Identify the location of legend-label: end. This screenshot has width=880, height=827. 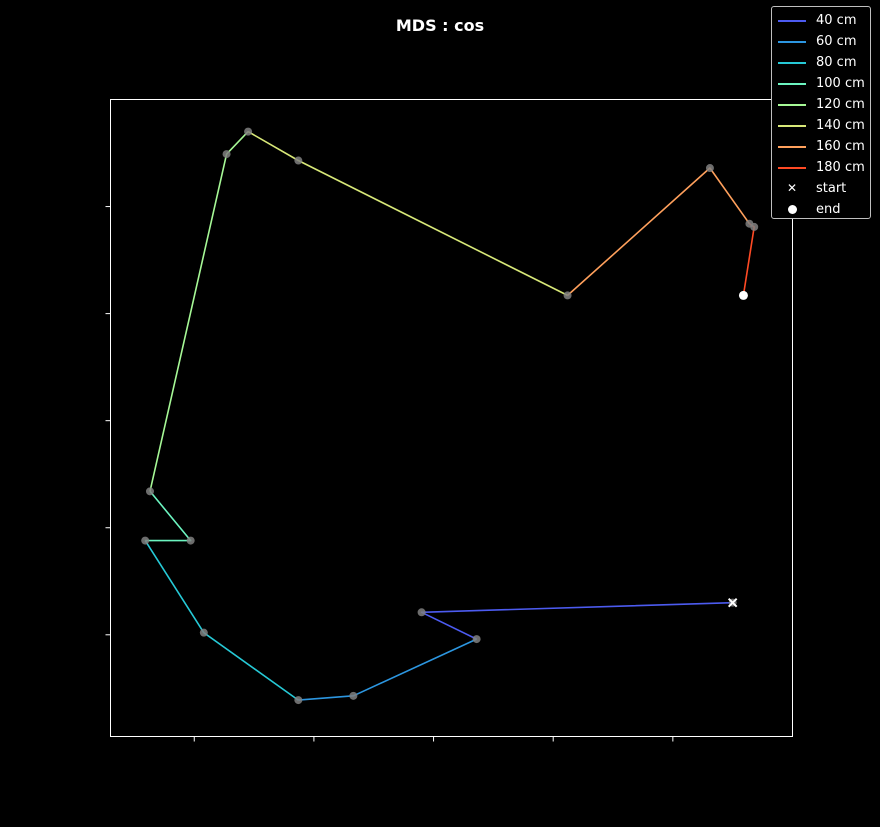
(828, 209).